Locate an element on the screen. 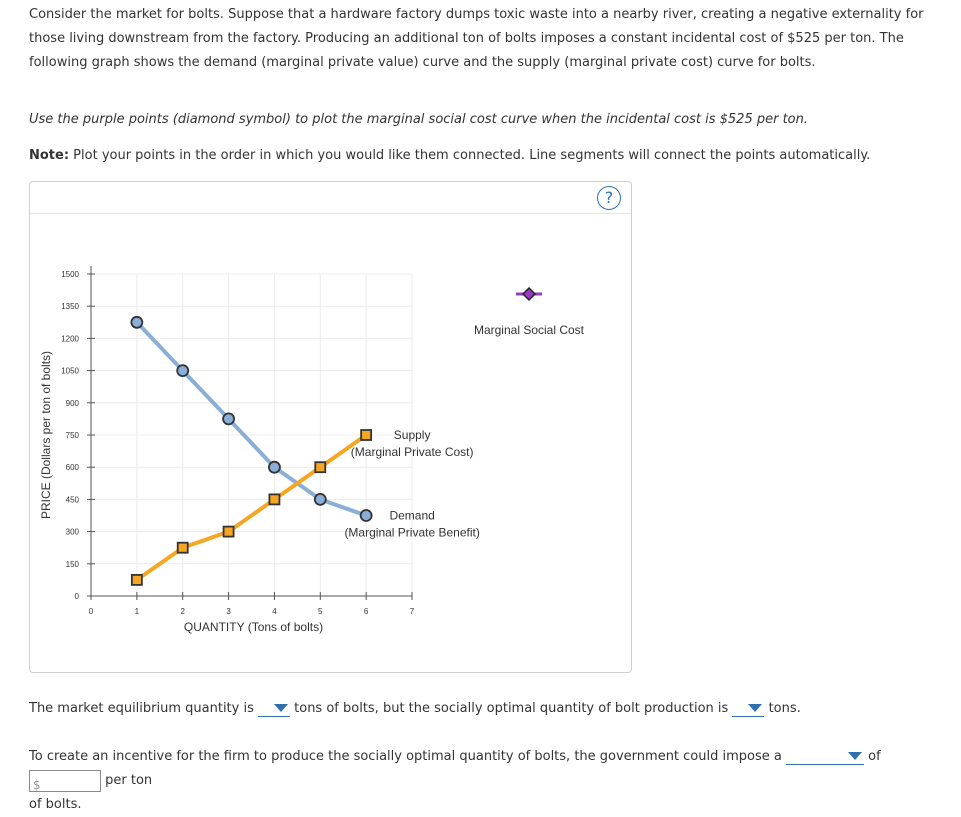 Image resolution: width=961 pixels, height=817 pixels. msc-tool-diamond is located at coordinates (529, 294).